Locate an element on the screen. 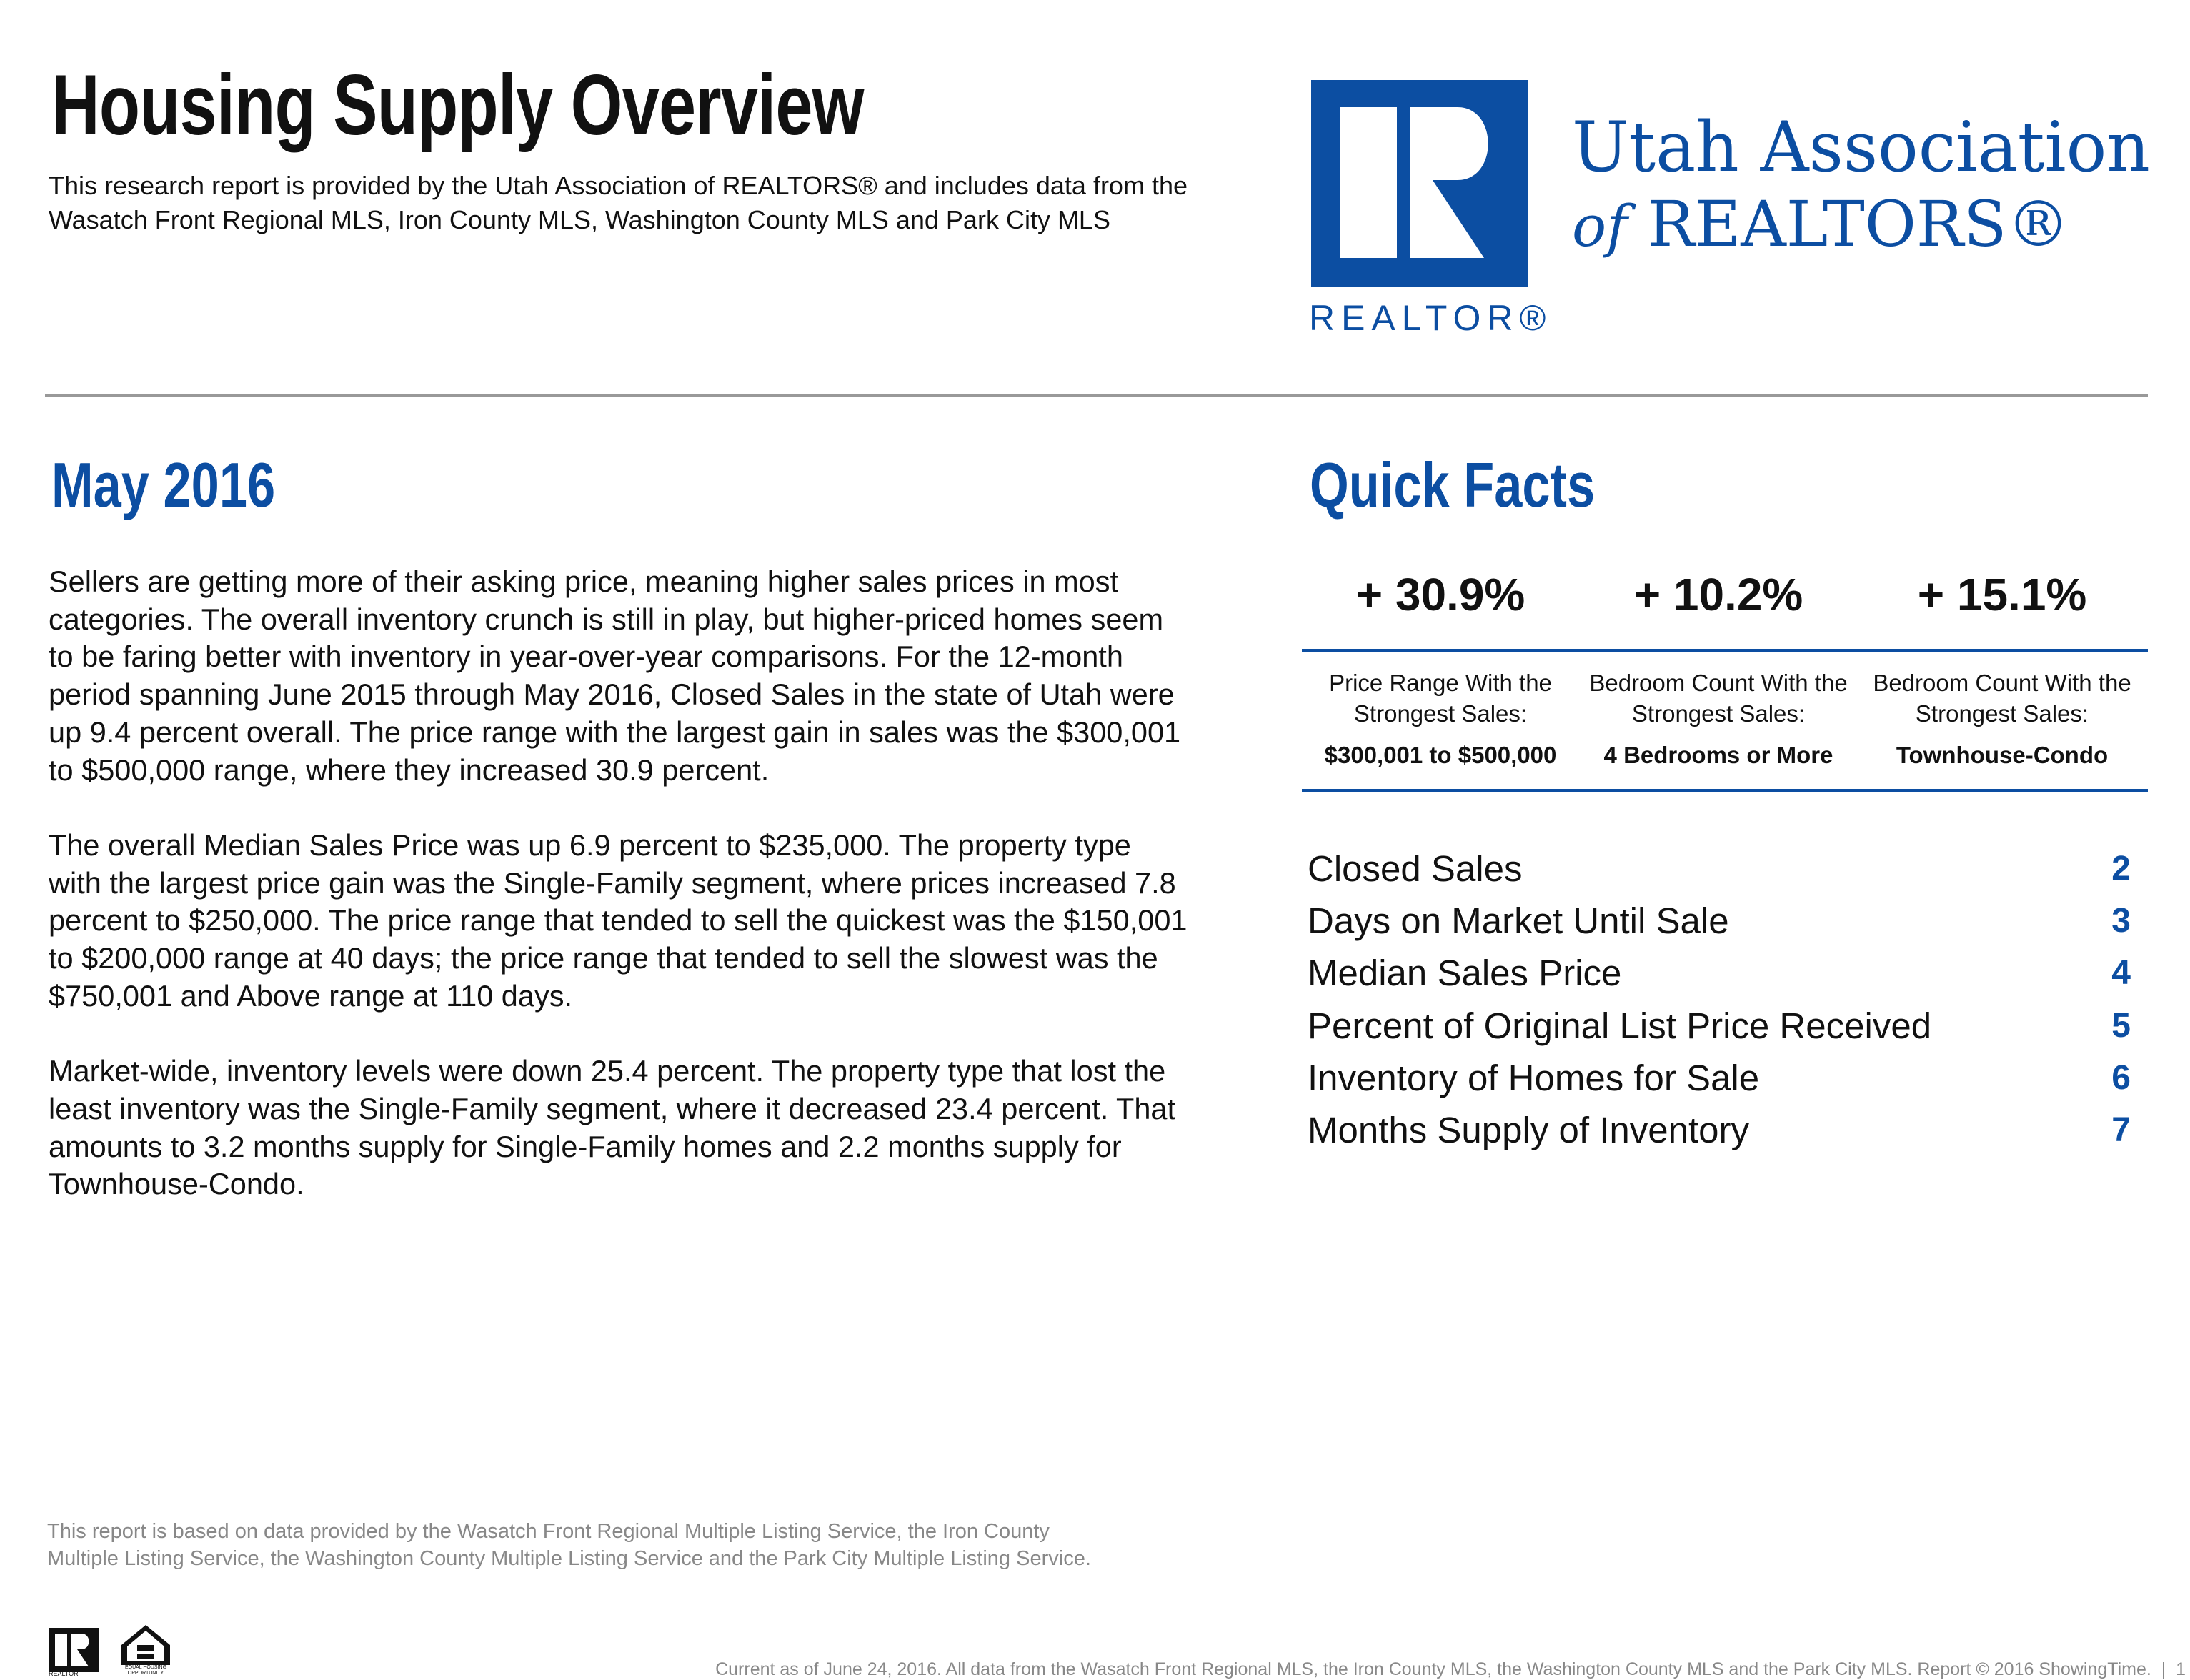 Image resolution: width=2190 pixels, height=1680 pixels. toc-item: Percent of Original List Price Received 5 is located at coordinates (1719, 1029).